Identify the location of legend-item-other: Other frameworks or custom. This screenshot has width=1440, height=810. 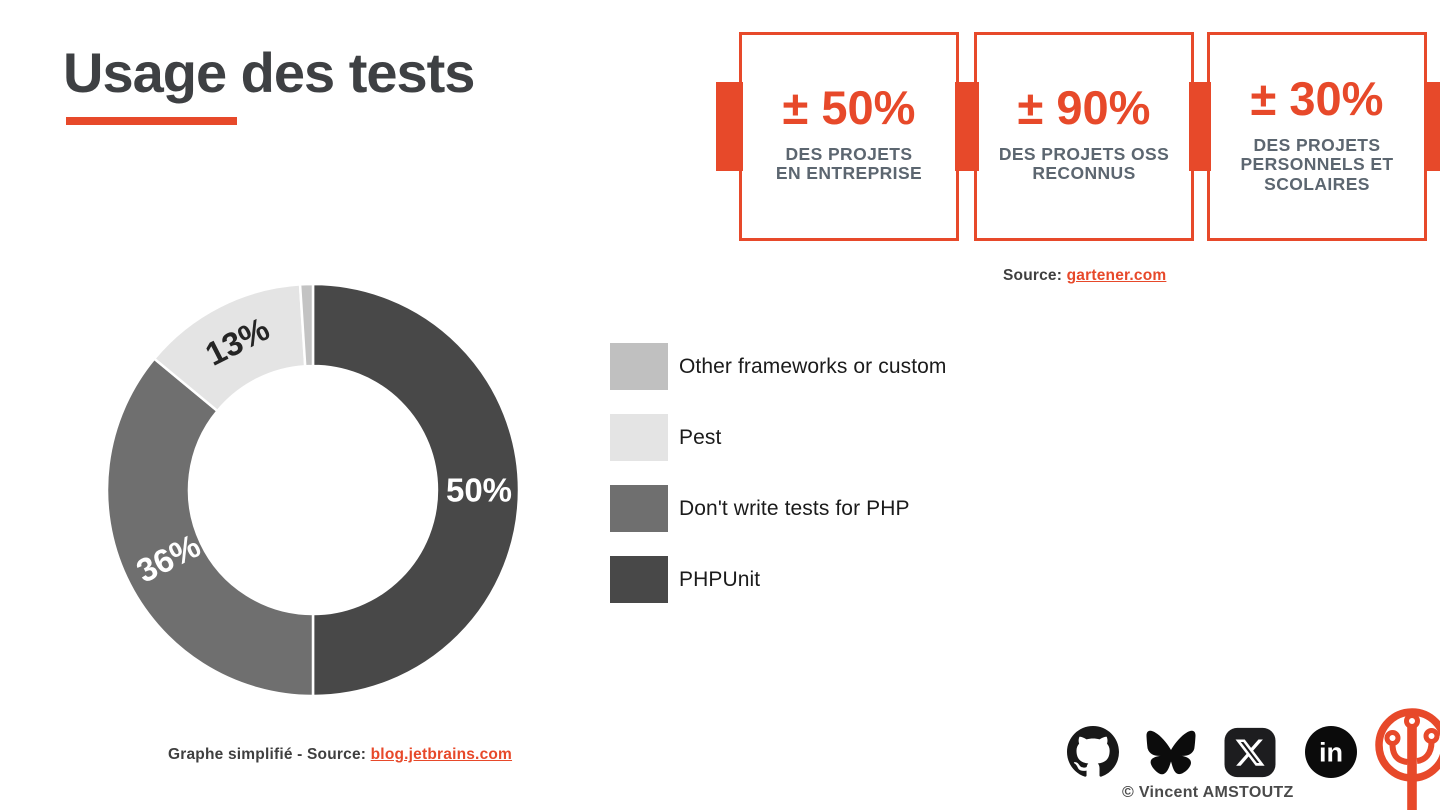
(778, 366).